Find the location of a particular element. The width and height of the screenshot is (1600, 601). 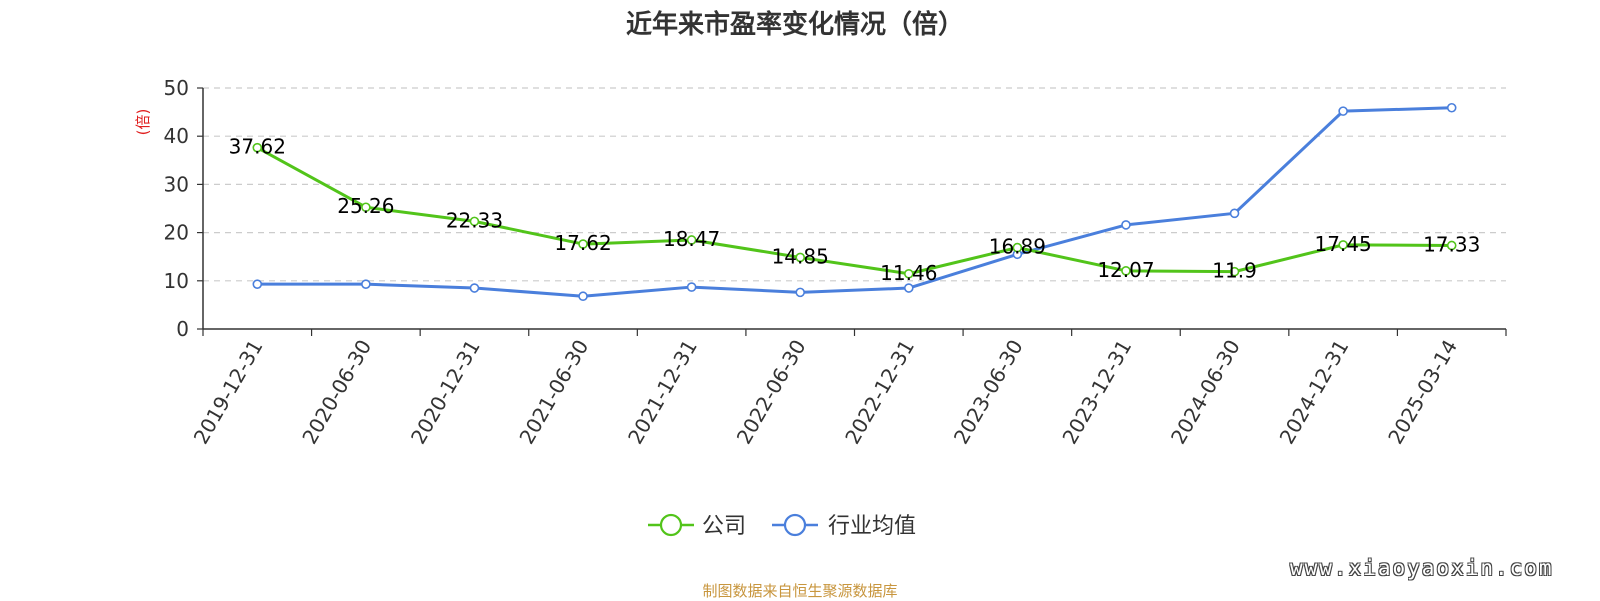

x-tick-label: 2021-06-30 is located at coordinates (553, 392).